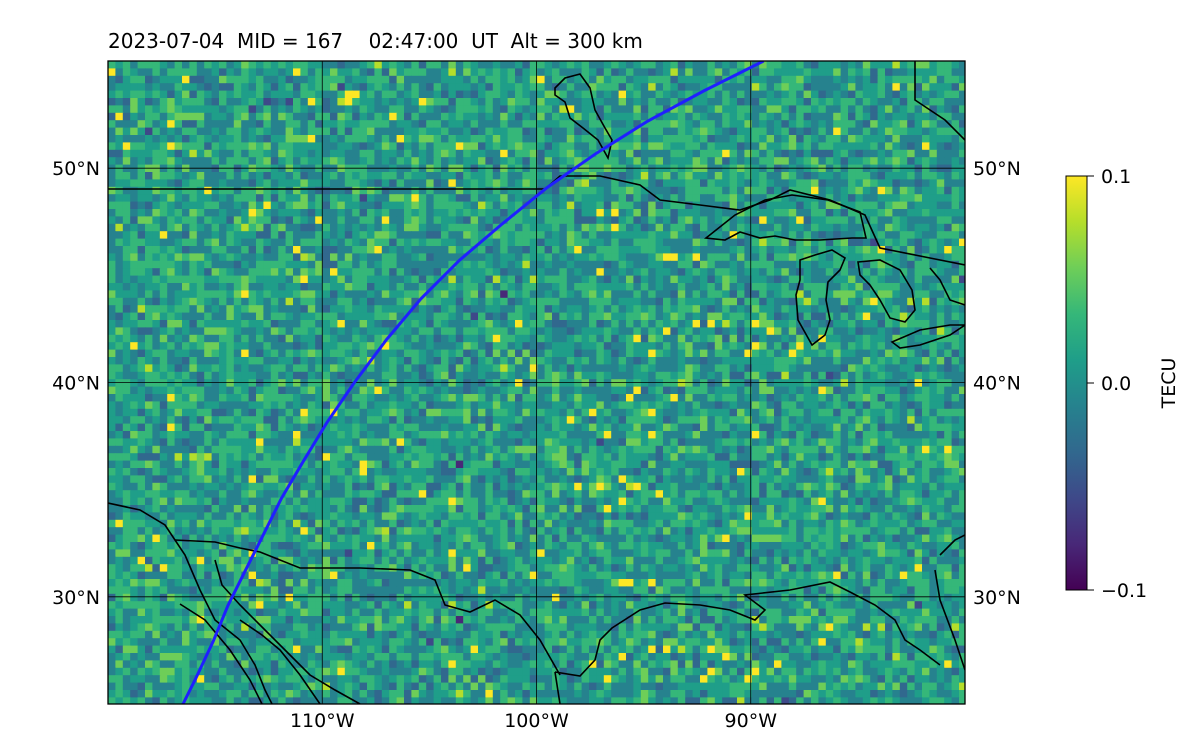 The image size is (1200, 750). I want to click on latitude-tick-label-right: 40°N, so click(997, 384).